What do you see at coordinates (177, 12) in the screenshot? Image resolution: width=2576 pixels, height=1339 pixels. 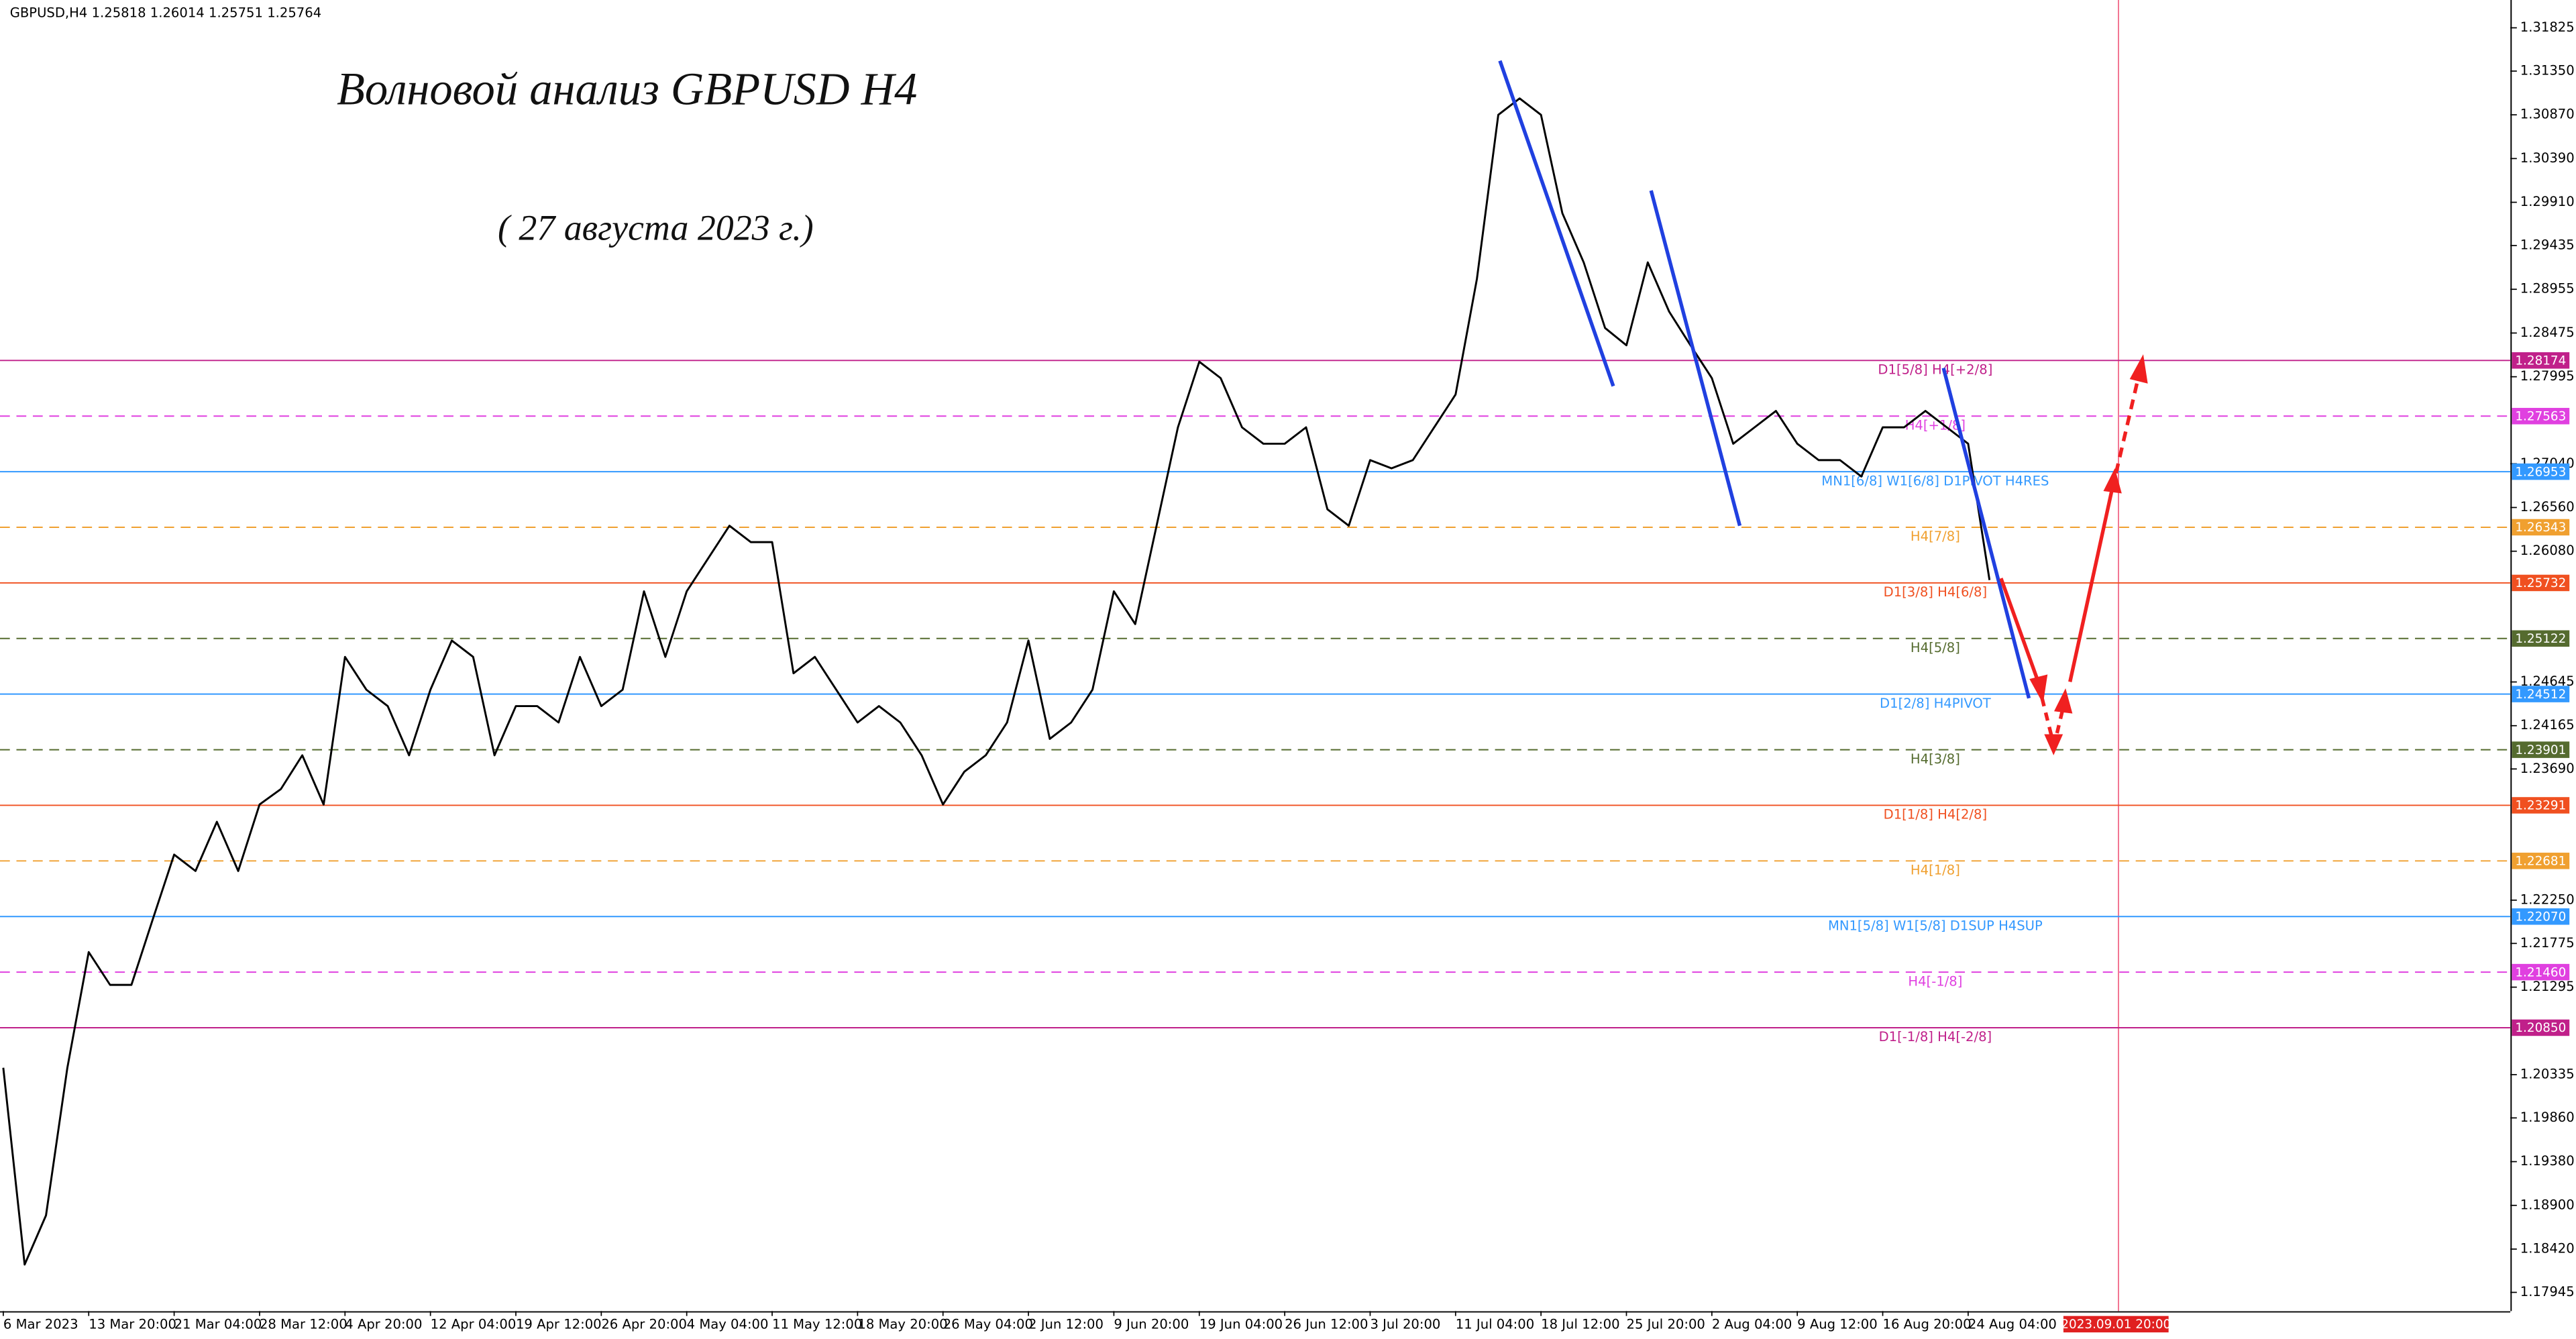 I see `high: 1.26014` at bounding box center [177, 12].